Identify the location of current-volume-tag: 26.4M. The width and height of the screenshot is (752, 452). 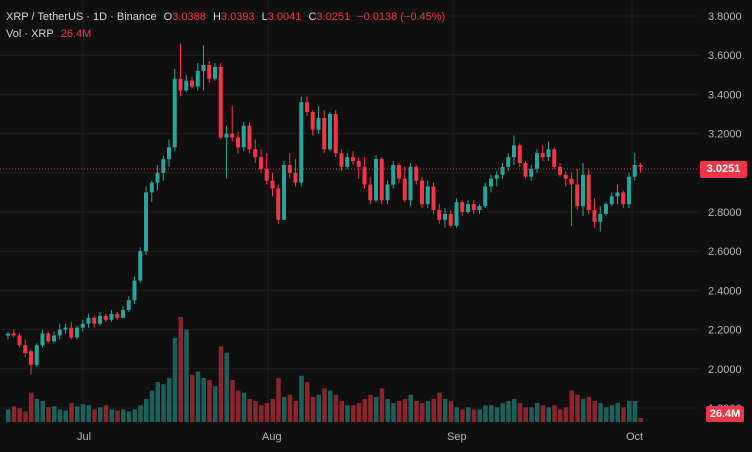
(725, 414).